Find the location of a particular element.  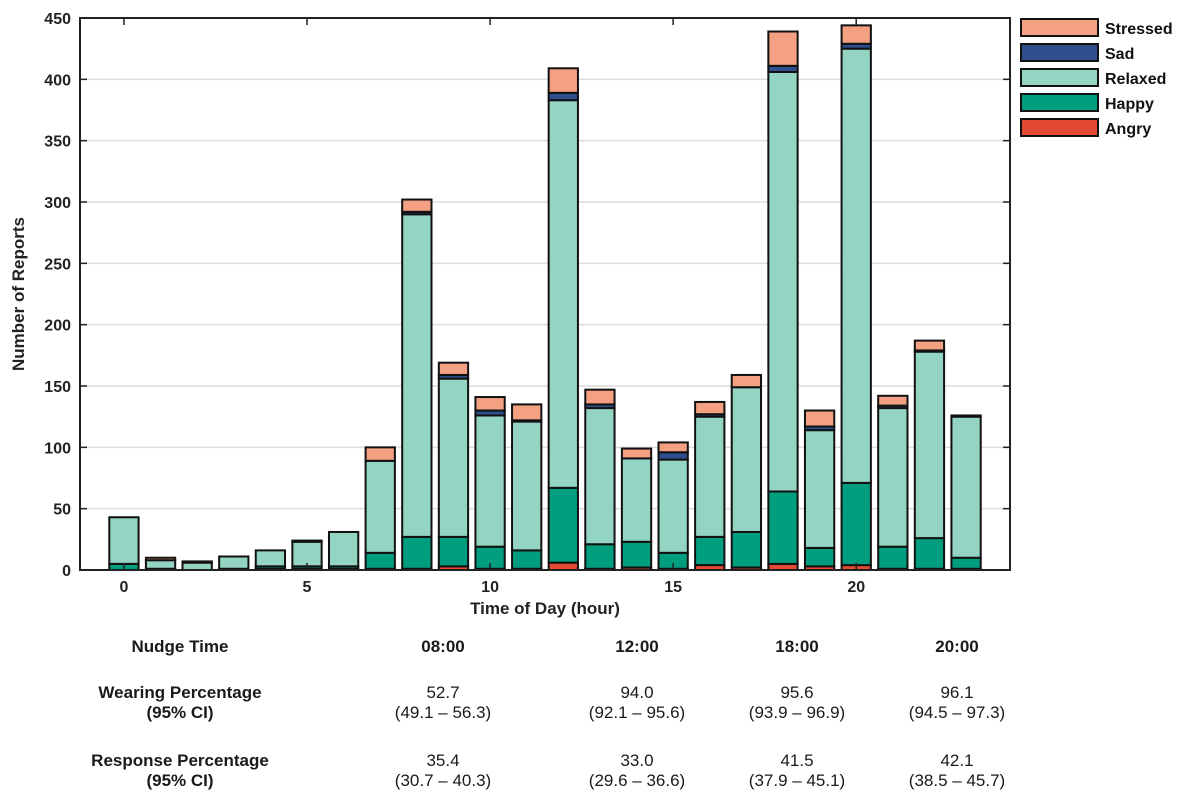

legend-swatch-angry is located at coordinates (1059, 127).